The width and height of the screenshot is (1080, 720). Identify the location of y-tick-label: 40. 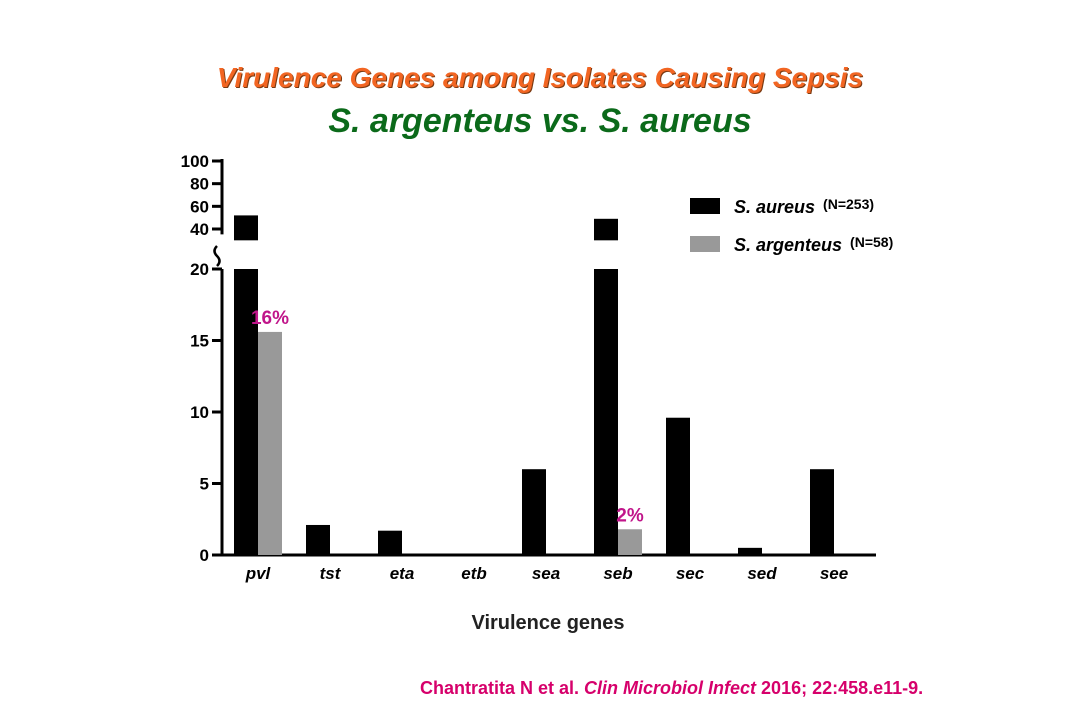
(199, 229).